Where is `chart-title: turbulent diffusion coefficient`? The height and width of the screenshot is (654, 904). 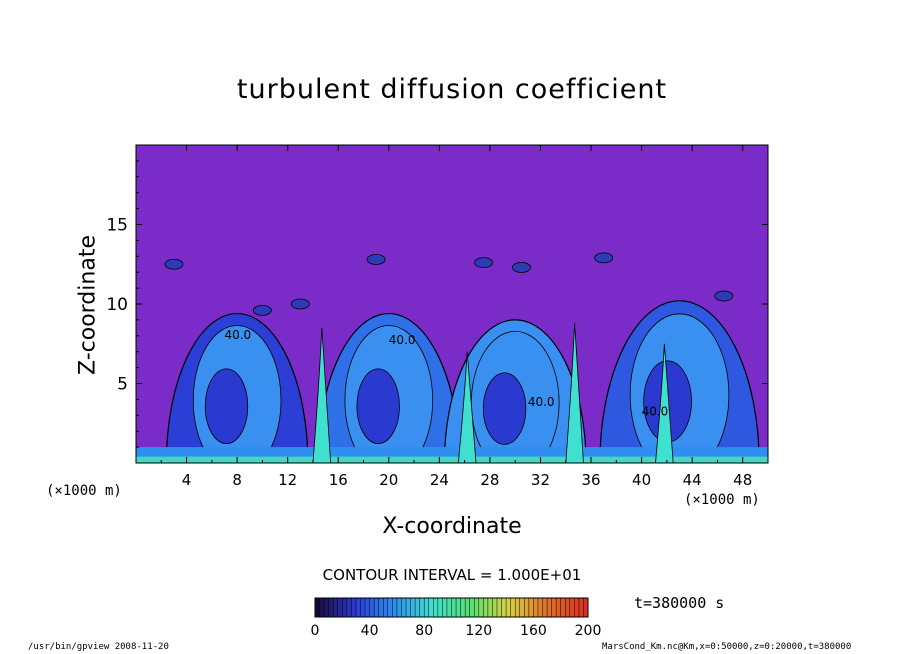 chart-title: turbulent diffusion coefficient is located at coordinates (452, 89).